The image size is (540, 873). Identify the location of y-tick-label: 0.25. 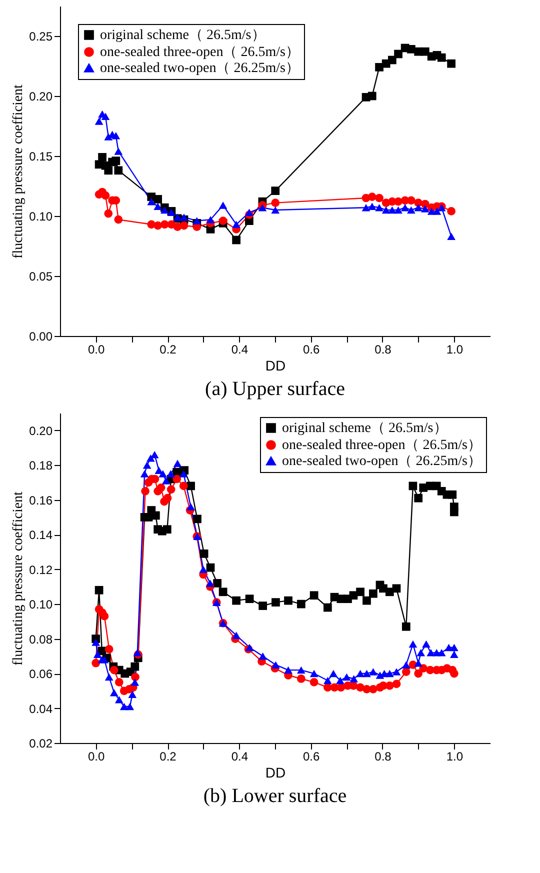
(41, 37).